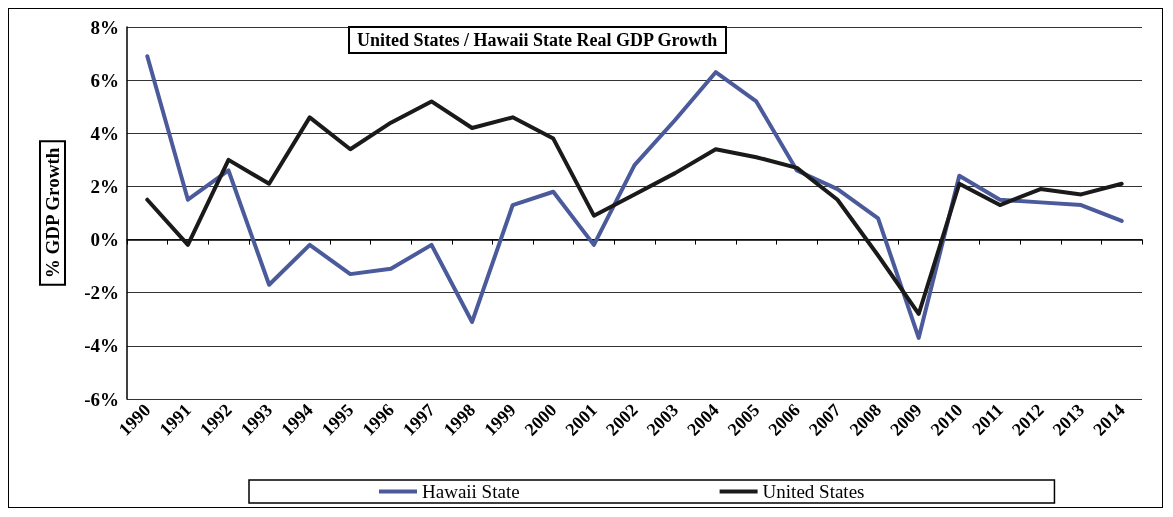  What do you see at coordinates (471, 491) in the screenshot?
I see `legend-label: Hawaii State` at bounding box center [471, 491].